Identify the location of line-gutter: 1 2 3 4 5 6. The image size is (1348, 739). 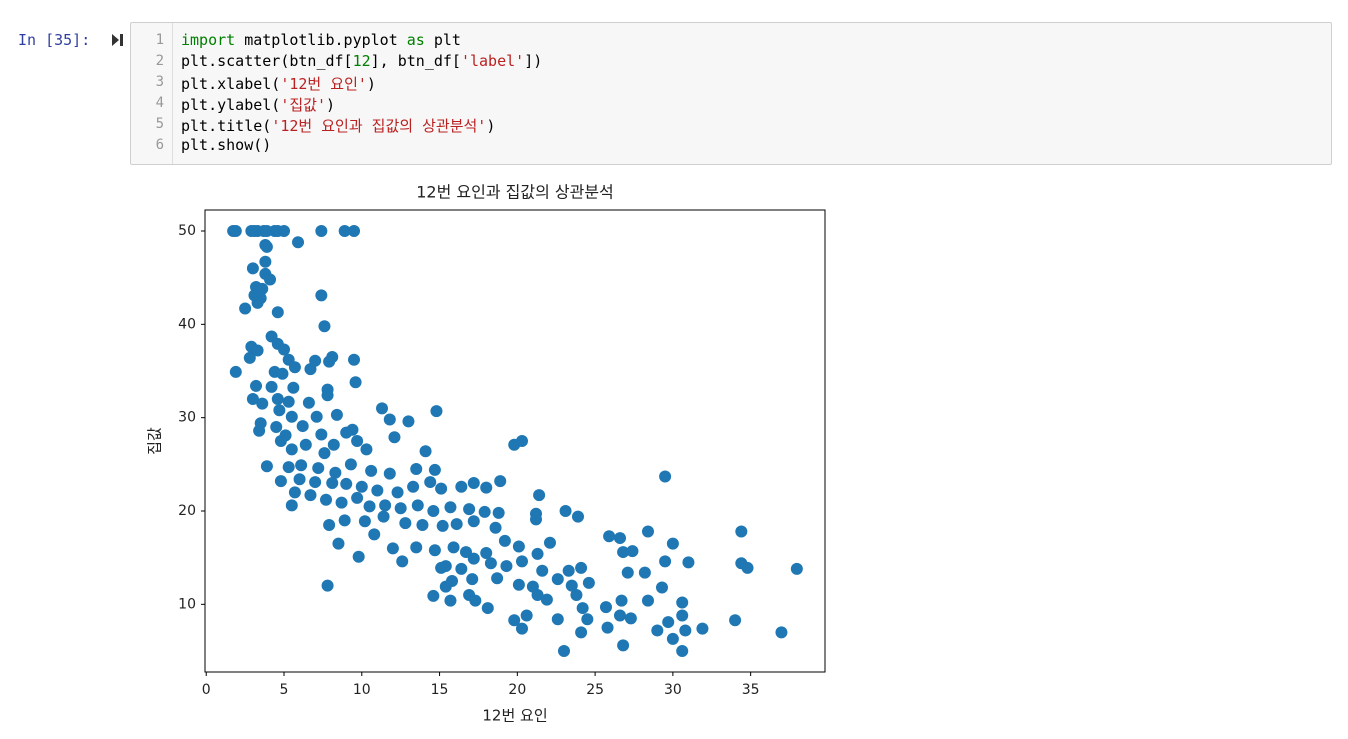
(152, 93).